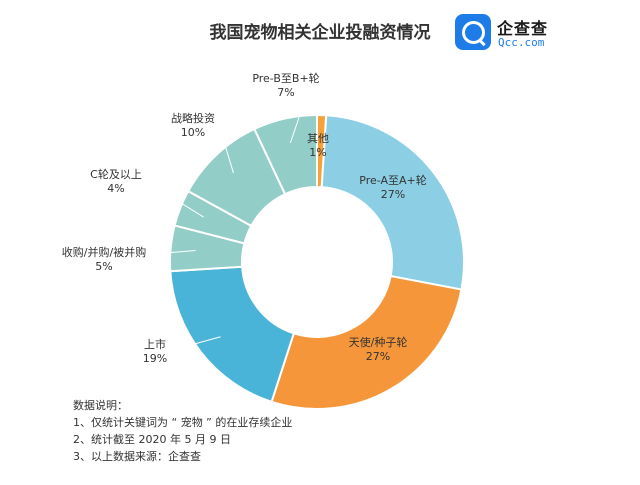 Image resolution: width=640 pixels, height=485 pixels. I want to click on search-icon, so click(473, 32).